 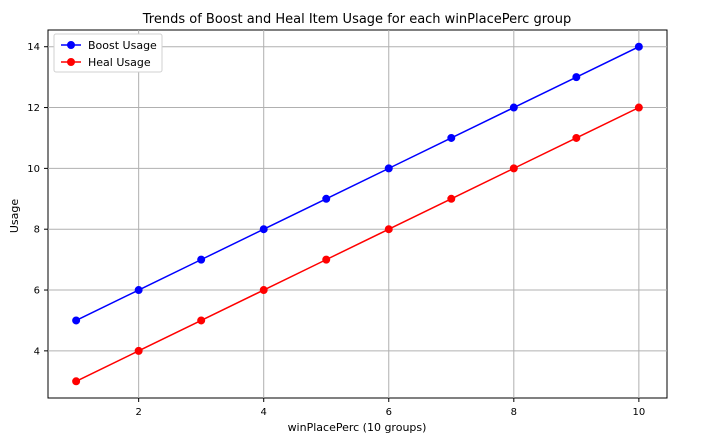 What do you see at coordinates (71, 62) in the screenshot?
I see `legend-heal-marker` at bounding box center [71, 62].